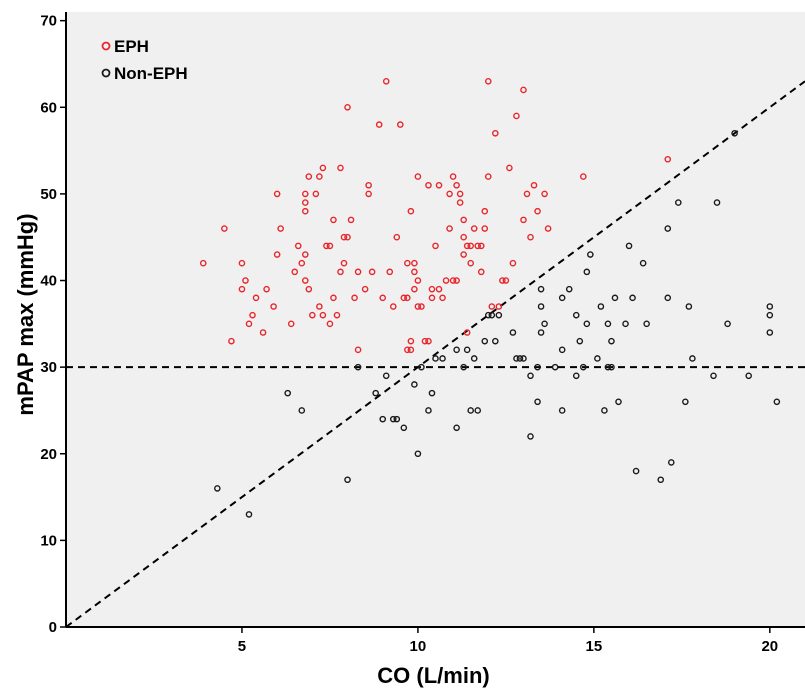  What do you see at coordinates (106, 46) in the screenshot?
I see `legend-marker-eph` at bounding box center [106, 46].